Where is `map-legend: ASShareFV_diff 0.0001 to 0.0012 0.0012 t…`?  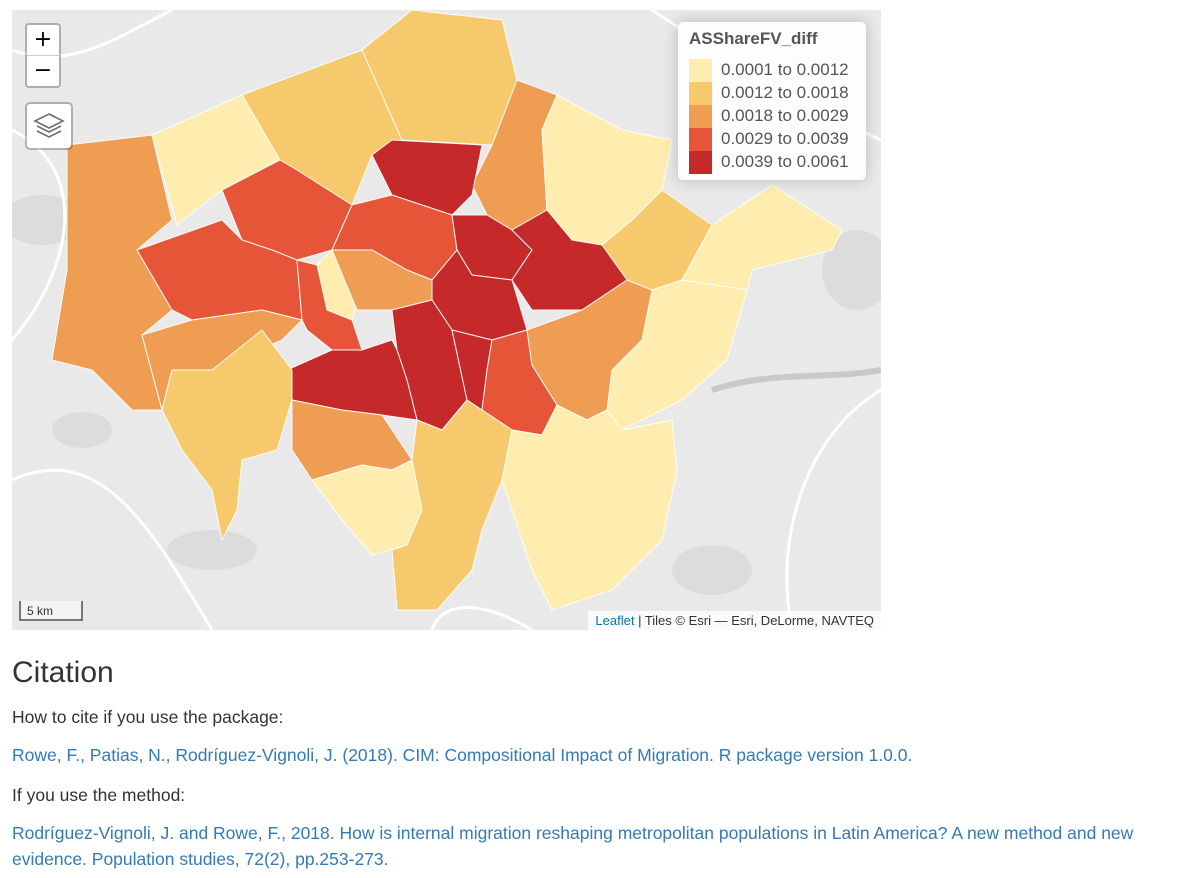 map-legend: ASShareFV_diff 0.0001 to 0.0012 0.0012 t… is located at coordinates (772, 101).